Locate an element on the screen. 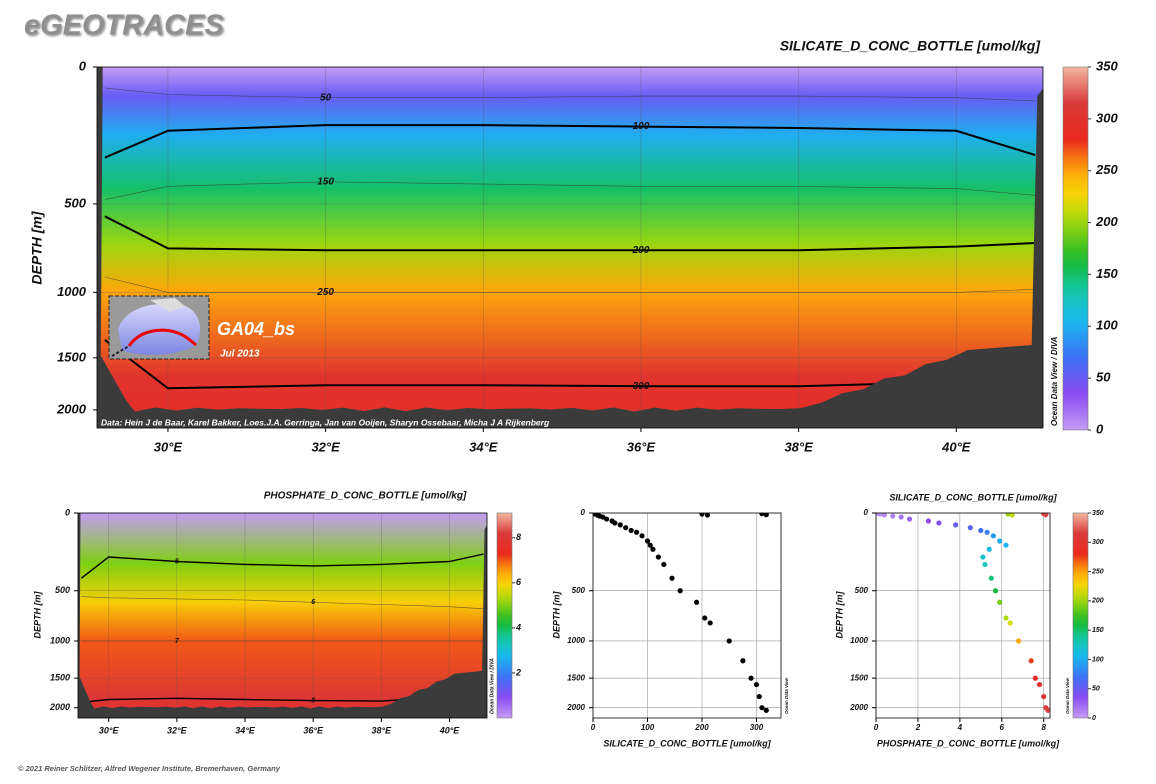  x-tick-label: 4 is located at coordinates (960, 727).